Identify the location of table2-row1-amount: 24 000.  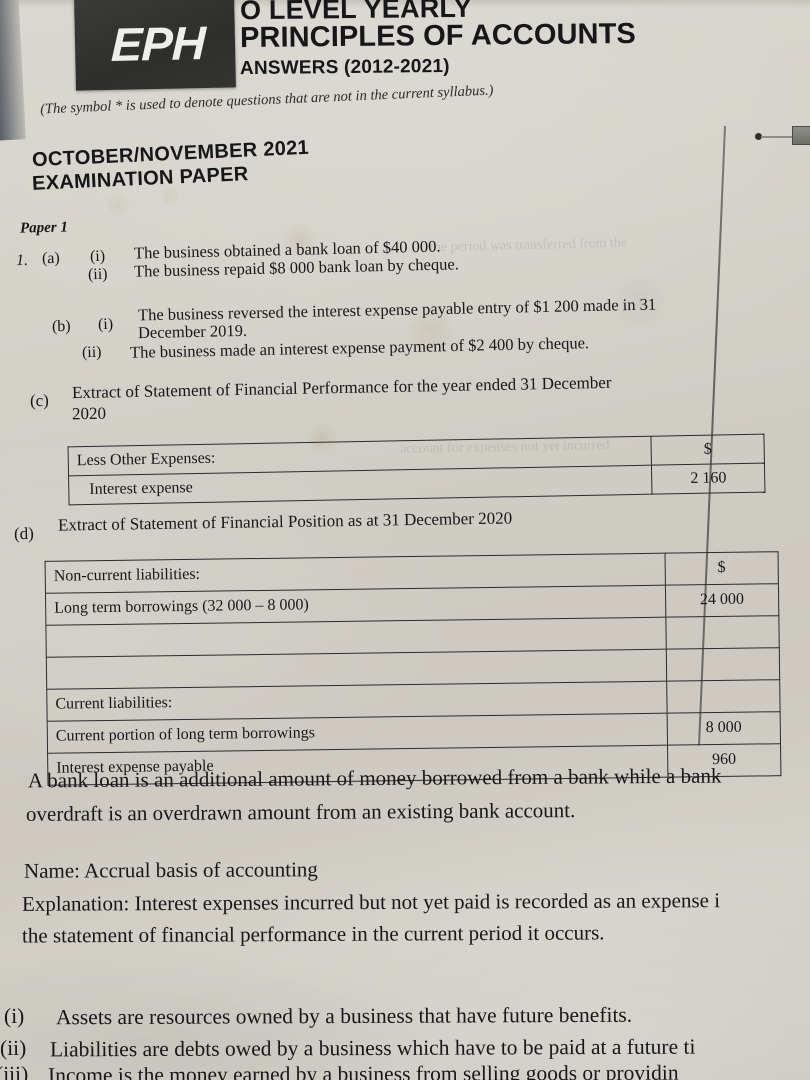
(722, 600).